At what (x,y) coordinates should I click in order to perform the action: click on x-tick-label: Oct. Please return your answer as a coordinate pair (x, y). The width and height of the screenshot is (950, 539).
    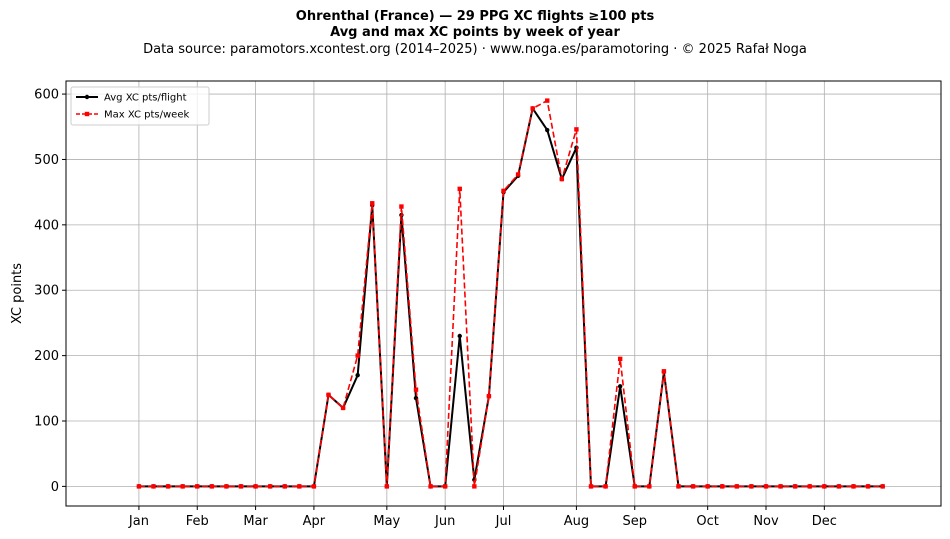
    Looking at the image, I should click on (707, 521).